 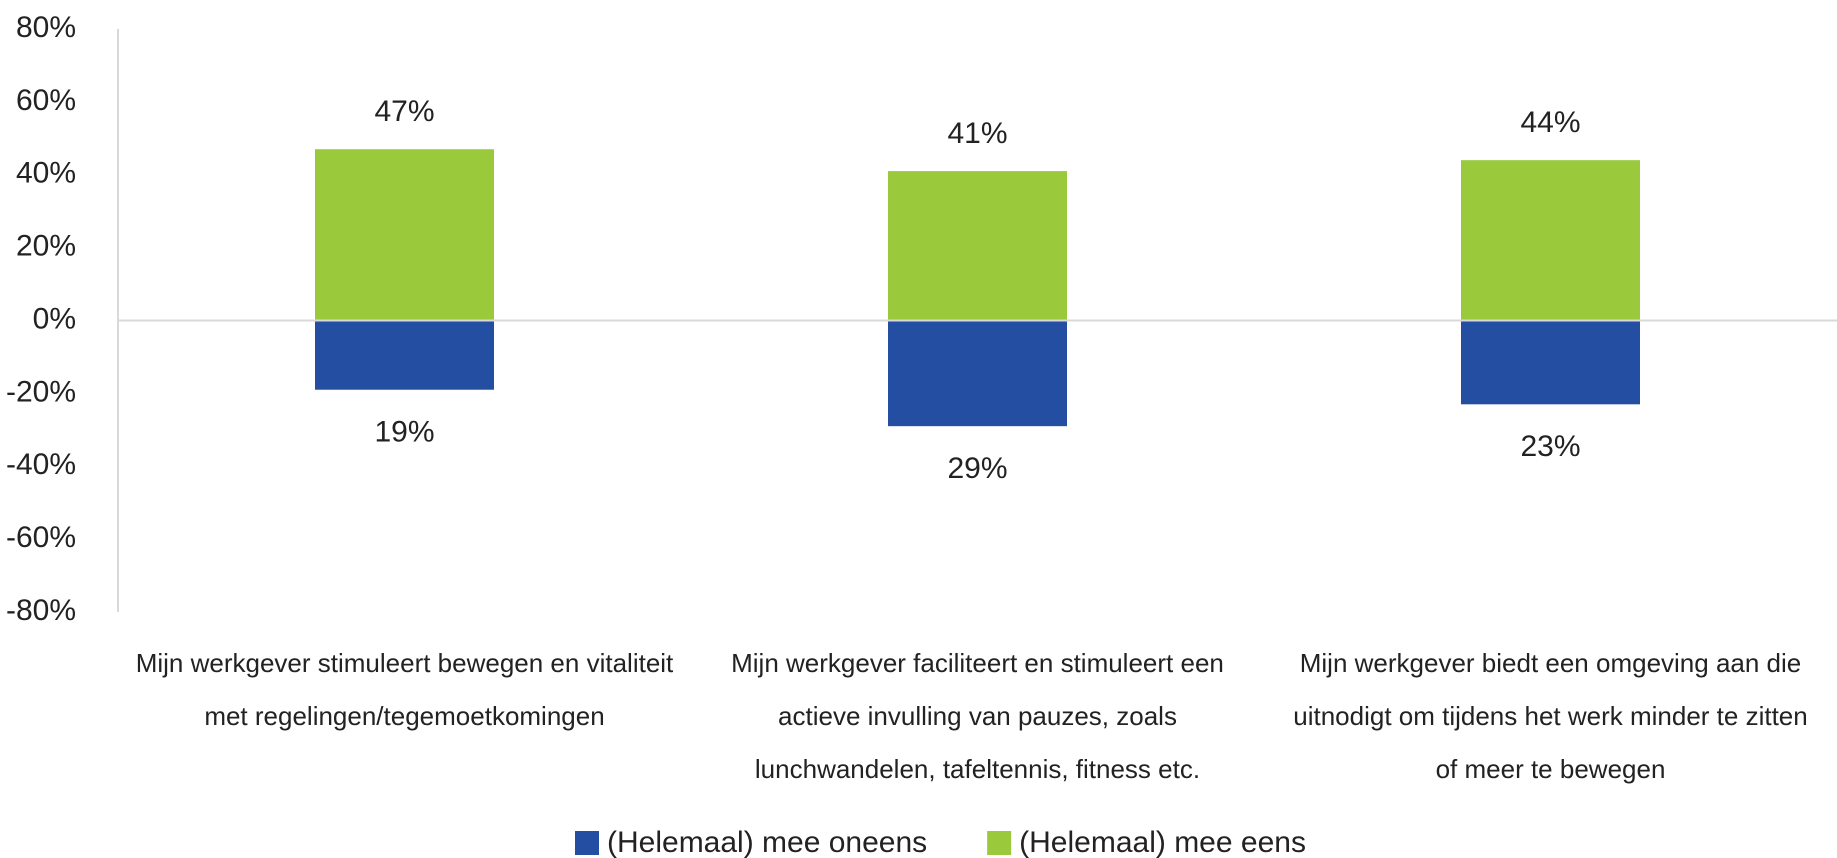 What do you see at coordinates (1550, 122) in the screenshot?
I see `data-label: 44%` at bounding box center [1550, 122].